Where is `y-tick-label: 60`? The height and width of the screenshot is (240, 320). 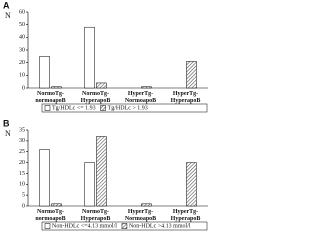 y-tick-label: 60 is located at coordinates (22, 12).